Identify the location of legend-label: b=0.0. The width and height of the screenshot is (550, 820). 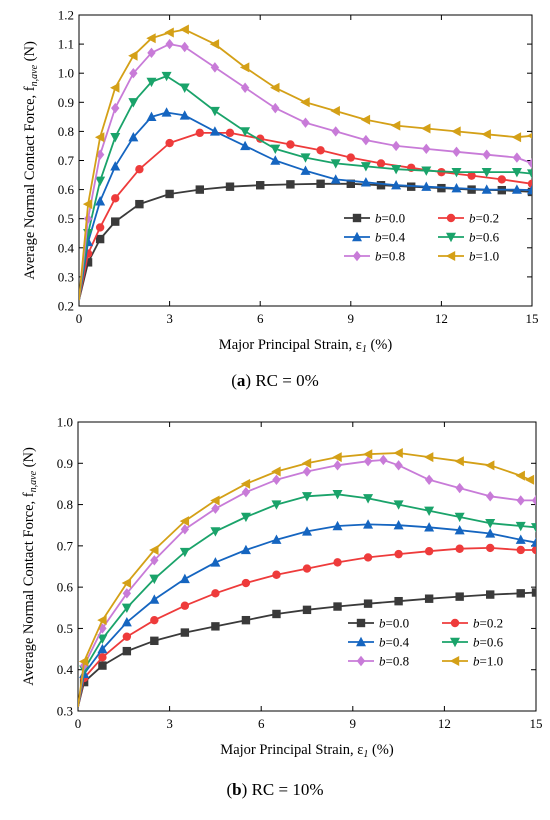
(394, 623).